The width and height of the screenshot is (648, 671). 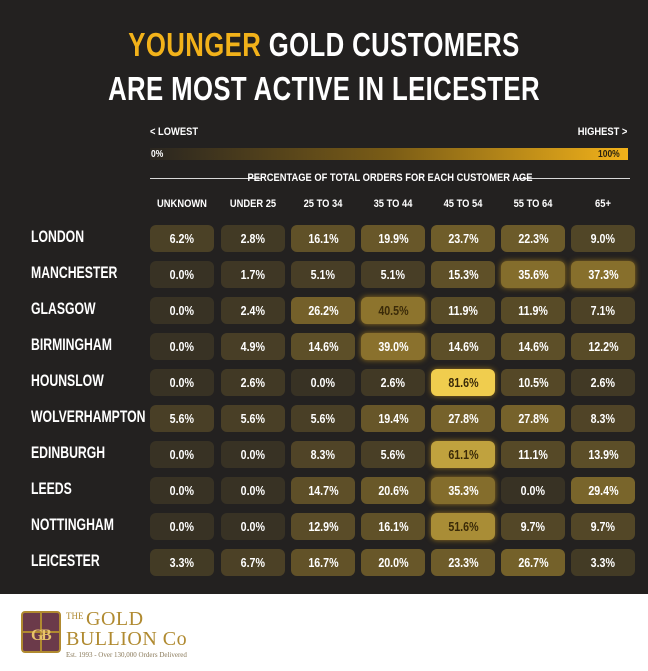 What do you see at coordinates (603, 526) in the screenshot?
I see `heatmap-cell: 9.7%` at bounding box center [603, 526].